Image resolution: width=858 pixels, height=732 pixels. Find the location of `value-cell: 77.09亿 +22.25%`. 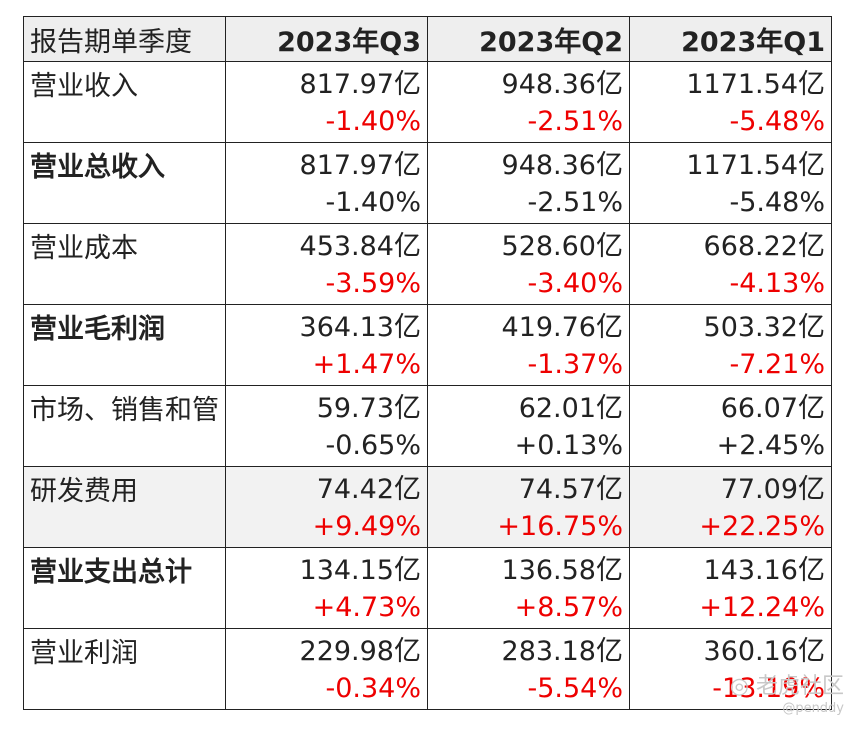

value-cell: 77.09亿 +22.25% is located at coordinates (730, 507).